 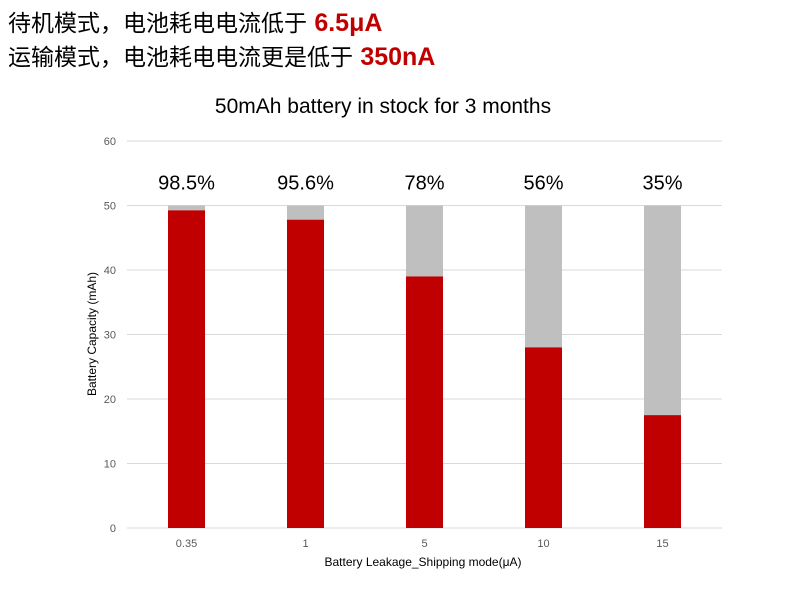 I want to click on headline-standby: 待机模式，电池耗电电流低于 6.5μA, so click(x=195, y=23).